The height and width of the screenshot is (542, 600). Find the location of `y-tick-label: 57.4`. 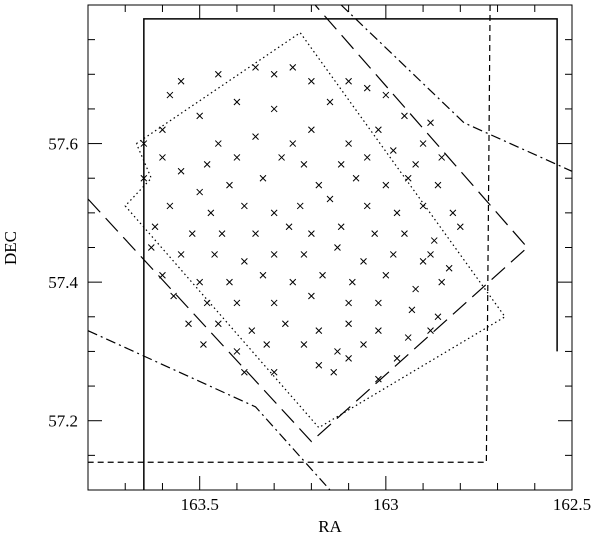

y-tick-label: 57.4 is located at coordinates (63, 282).